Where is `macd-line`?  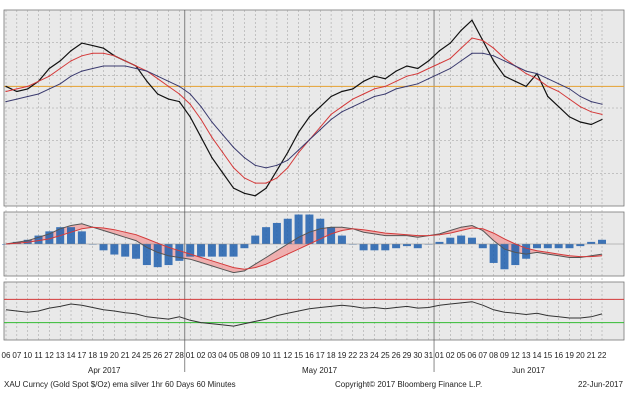
macd-line is located at coordinates (304, 248).